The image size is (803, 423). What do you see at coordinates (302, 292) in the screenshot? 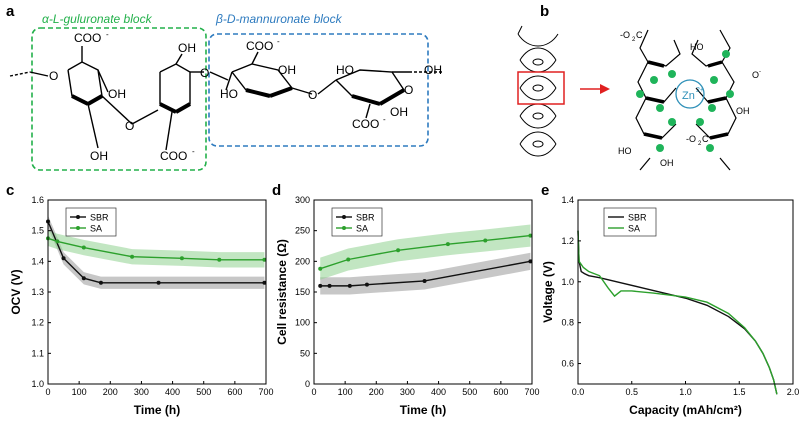
I see `y-tick-label: 150` at bounding box center [302, 292].